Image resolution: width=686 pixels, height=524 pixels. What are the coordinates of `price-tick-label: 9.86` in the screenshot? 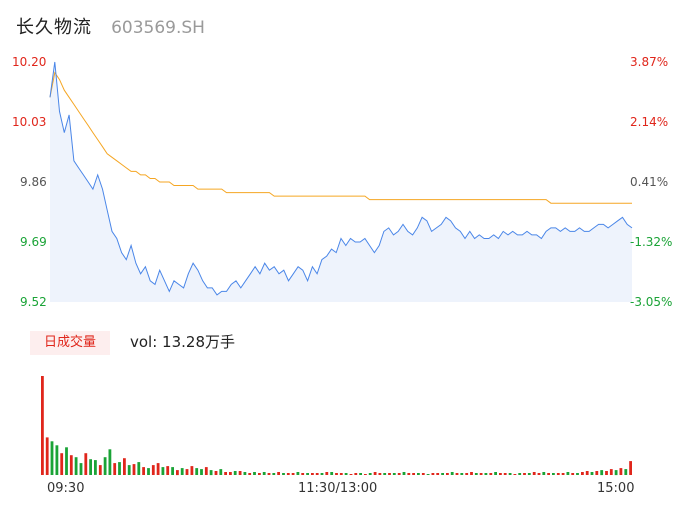 It's located at (33, 182).